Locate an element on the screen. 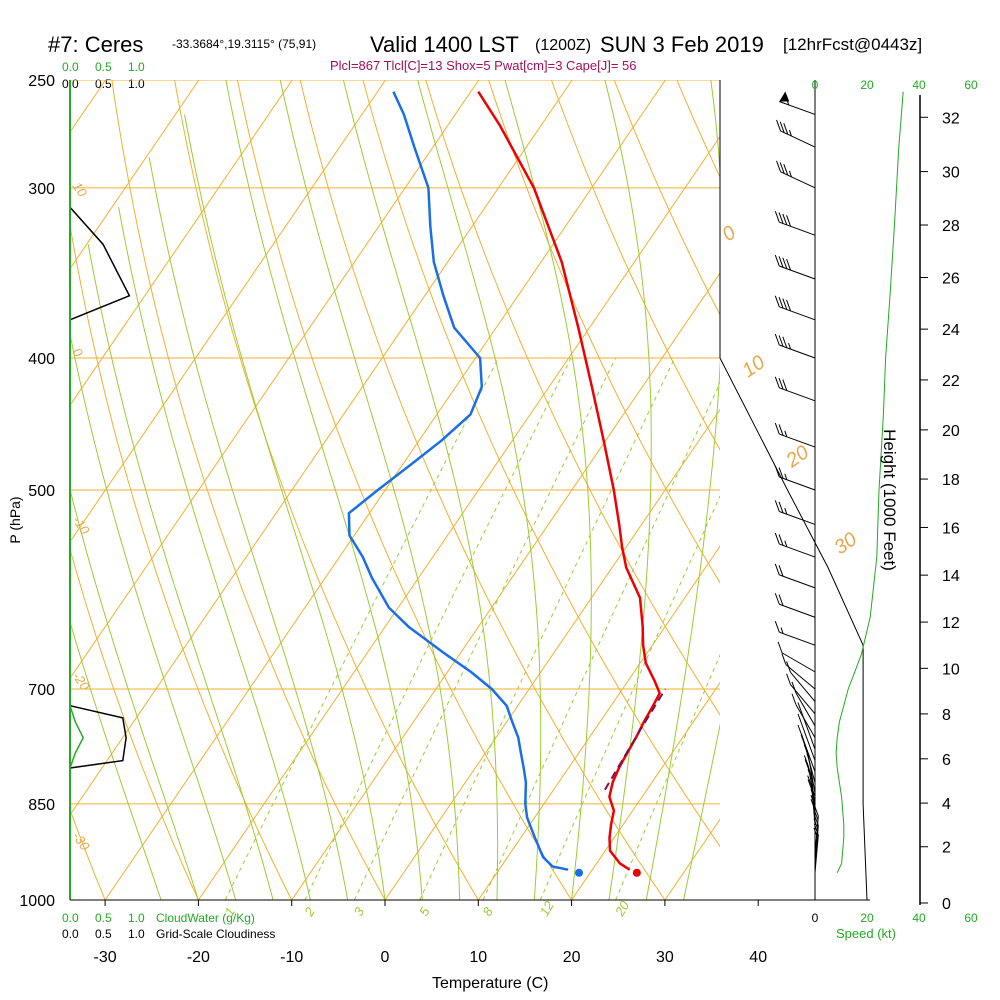  valid-date: SUN 3 Feb 2019 is located at coordinates (682, 44).